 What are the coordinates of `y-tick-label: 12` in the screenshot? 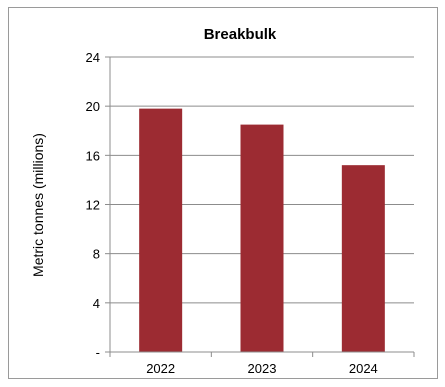 It's located at (93, 205).